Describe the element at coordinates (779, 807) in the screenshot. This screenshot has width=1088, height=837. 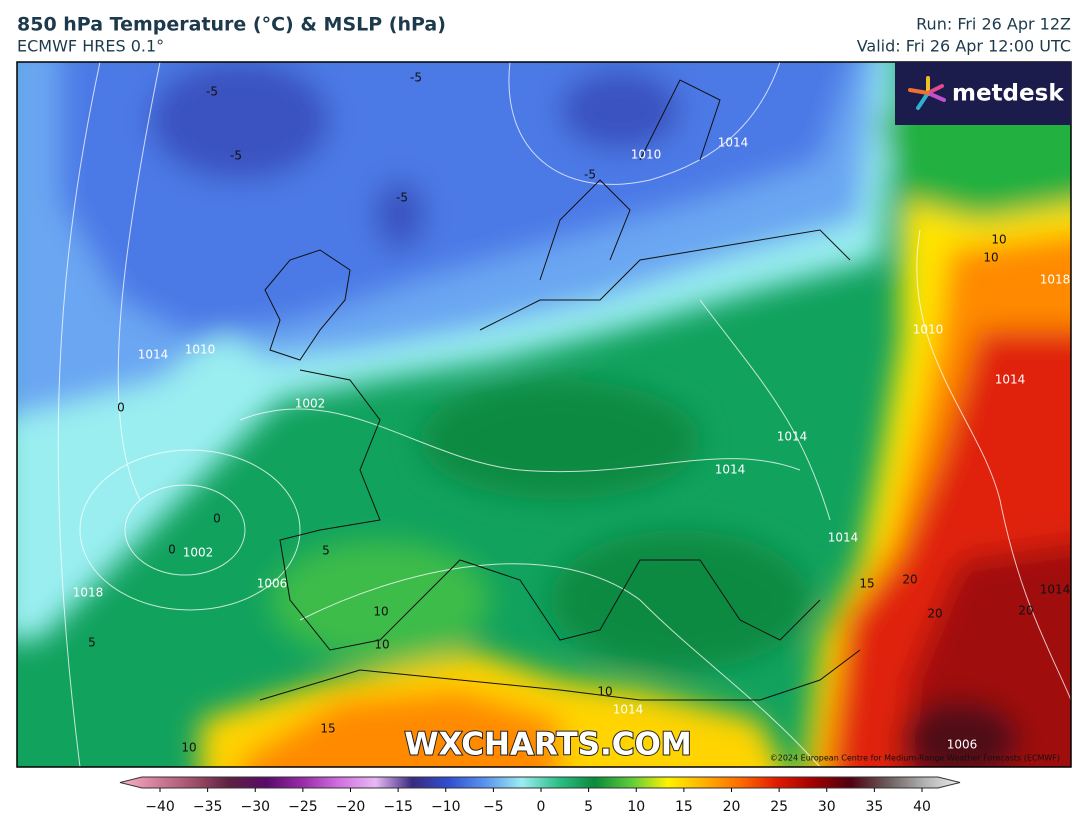
I see `colorbar-tick-label: 25` at that location.